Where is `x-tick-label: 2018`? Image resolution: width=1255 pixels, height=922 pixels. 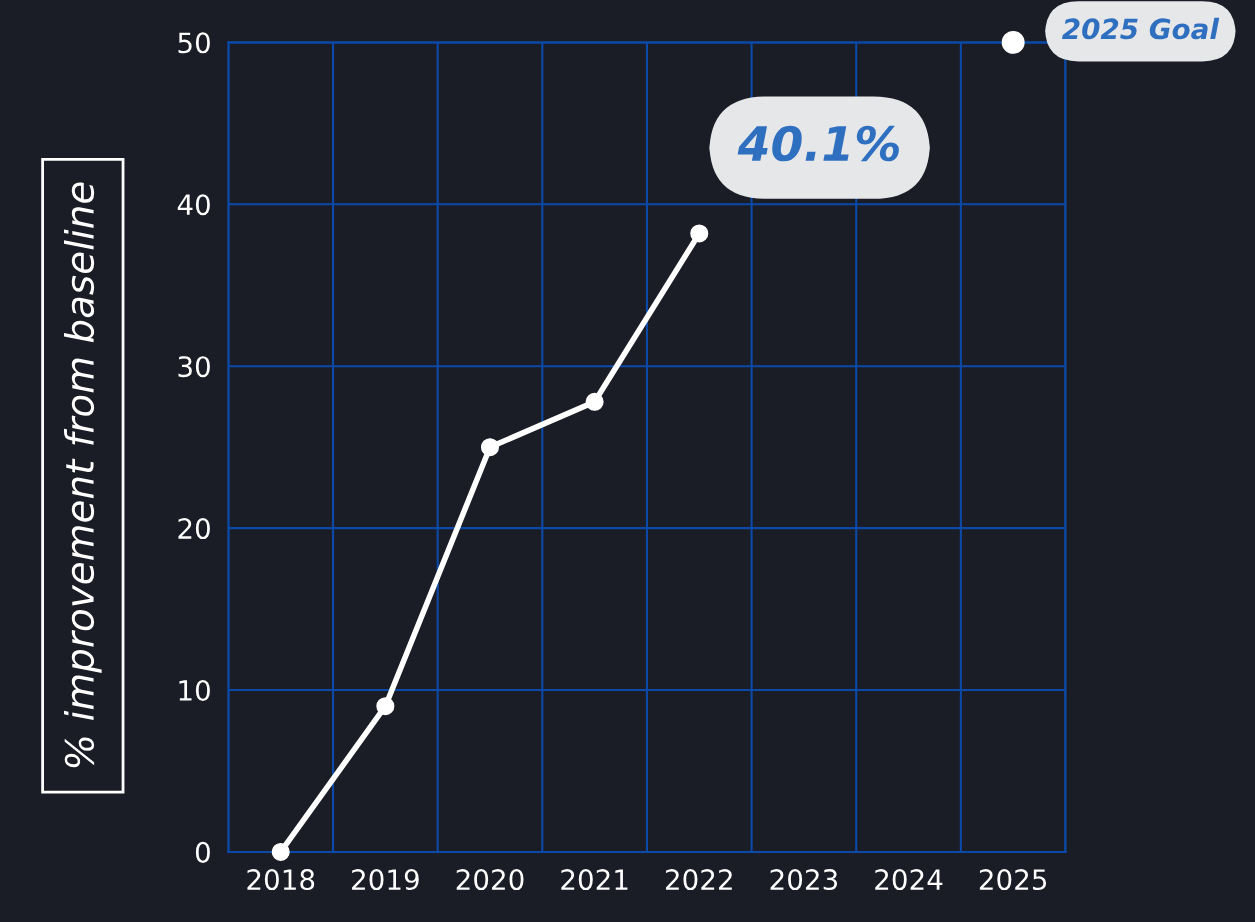
x-tick-label: 2018 is located at coordinates (281, 880).